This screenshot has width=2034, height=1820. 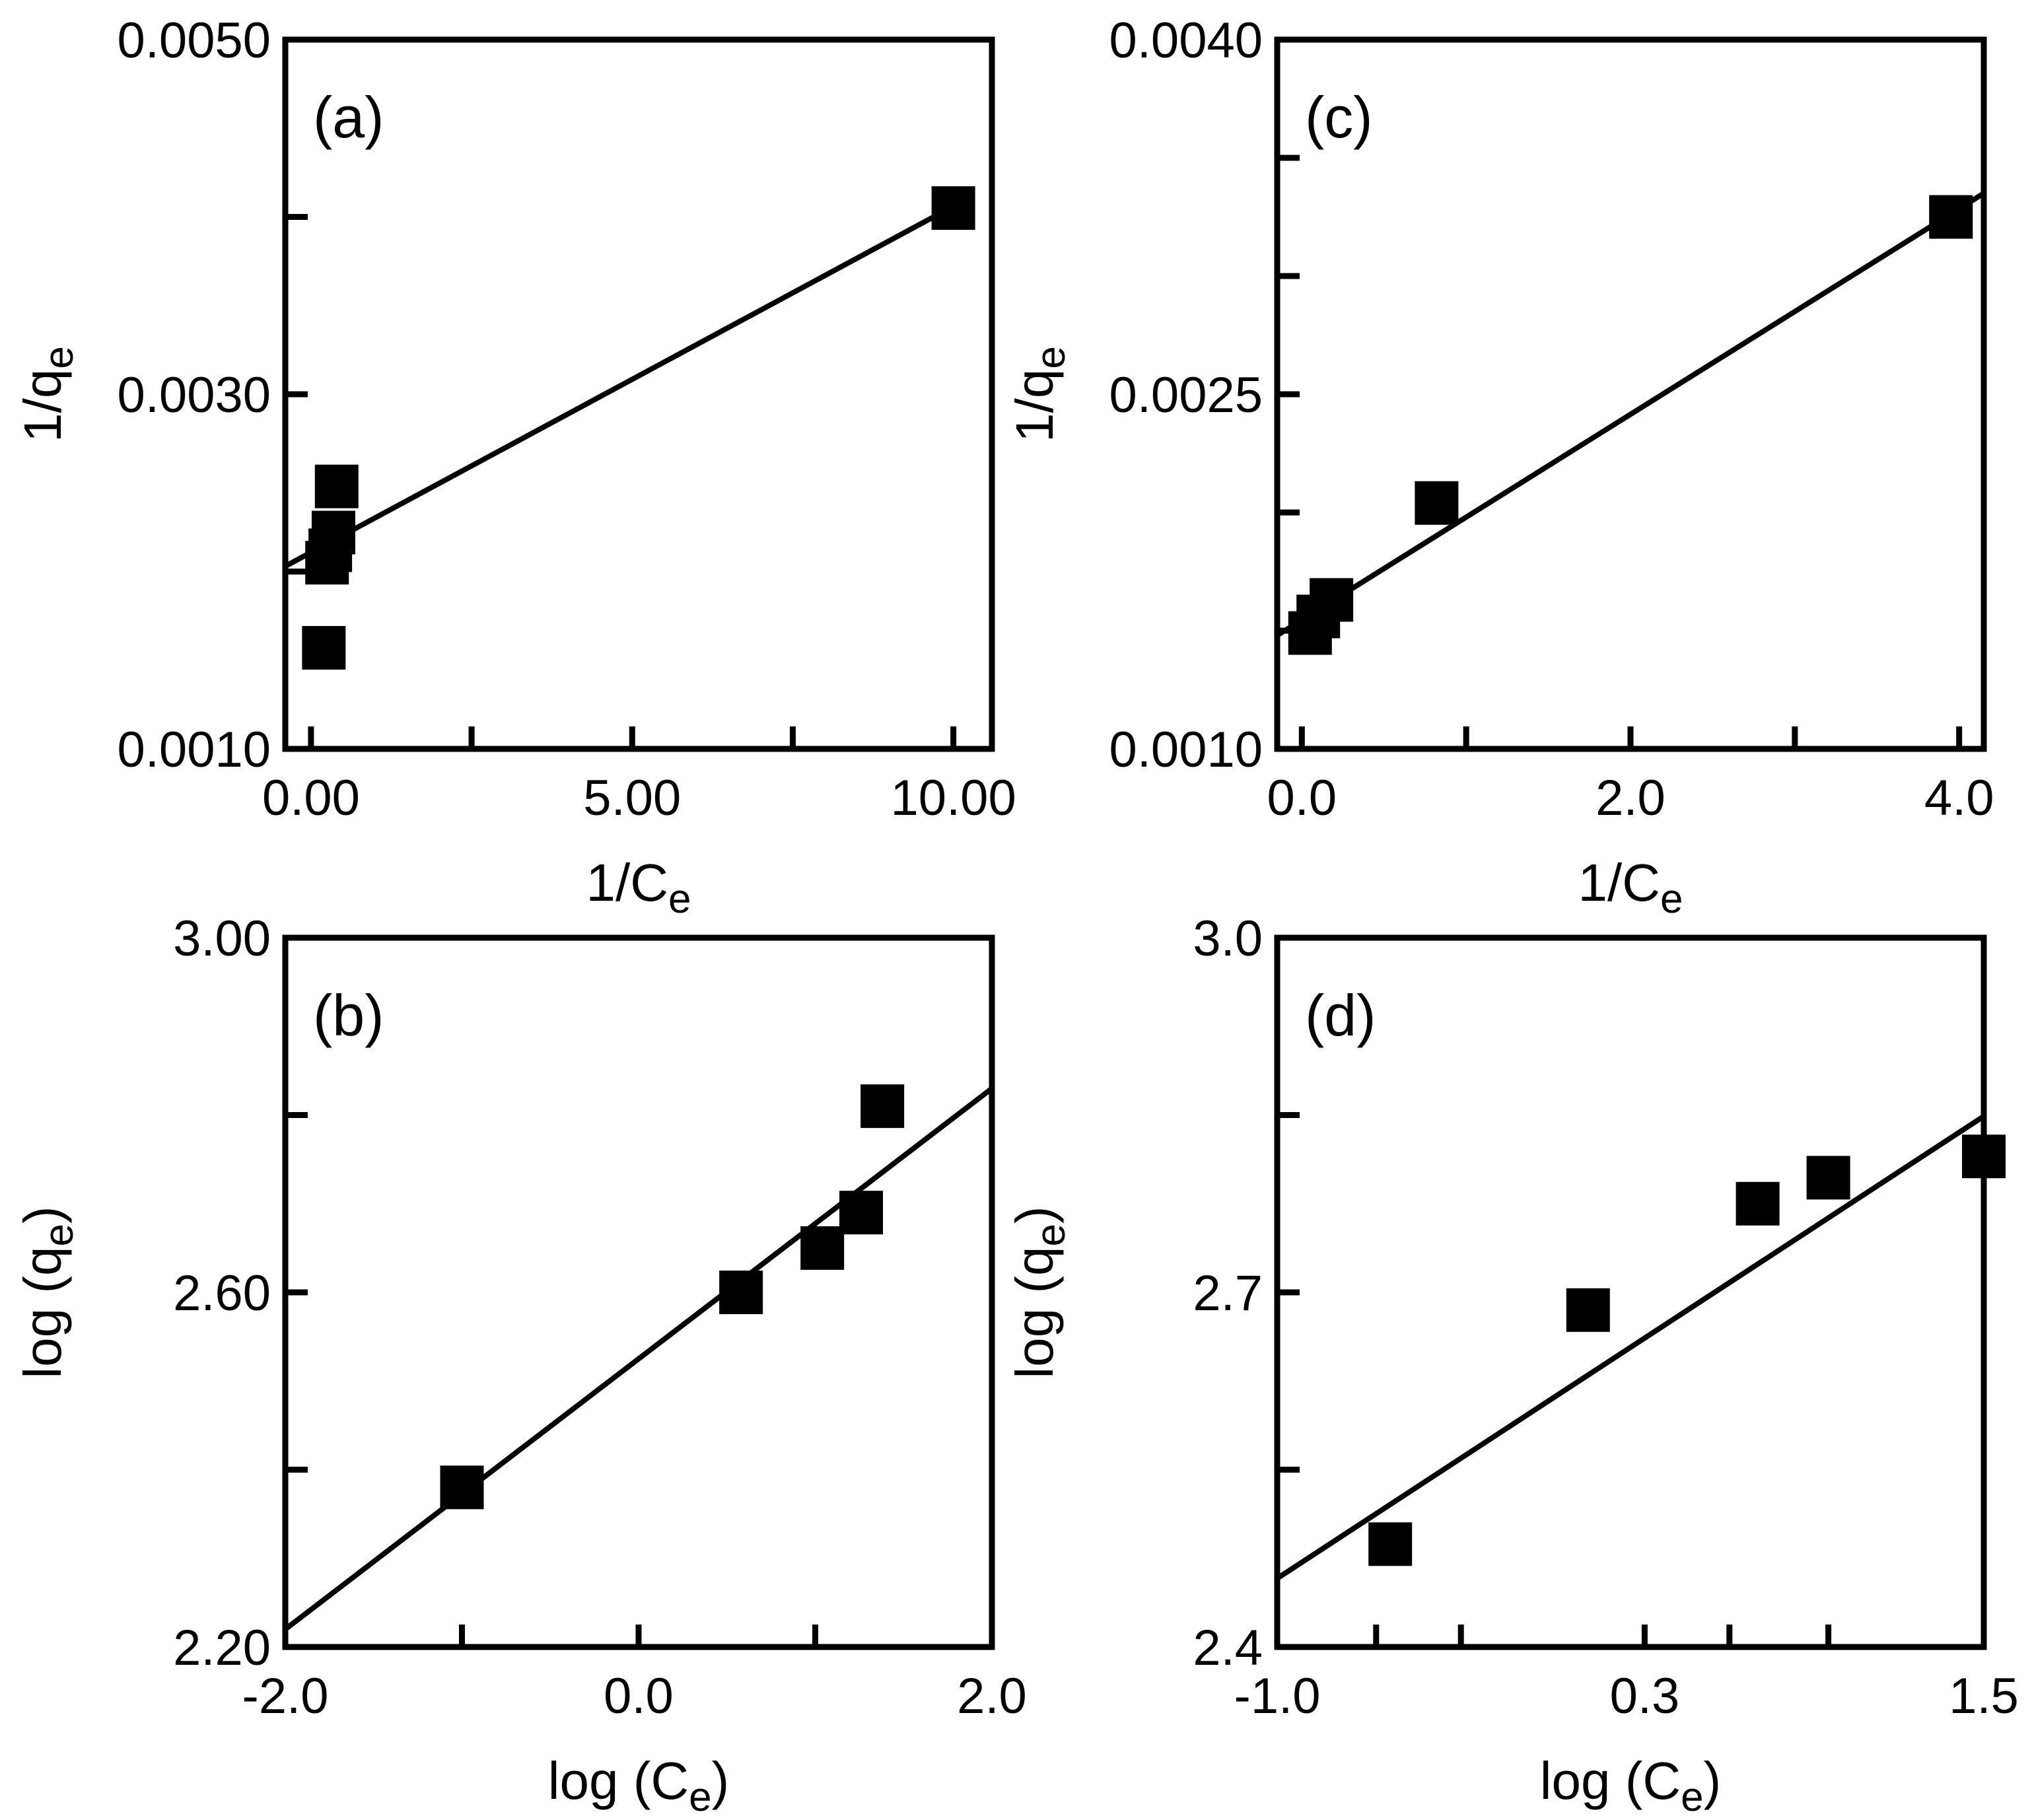 I want to click on y-tick-label: 3.0, so click(x=1228, y=939).